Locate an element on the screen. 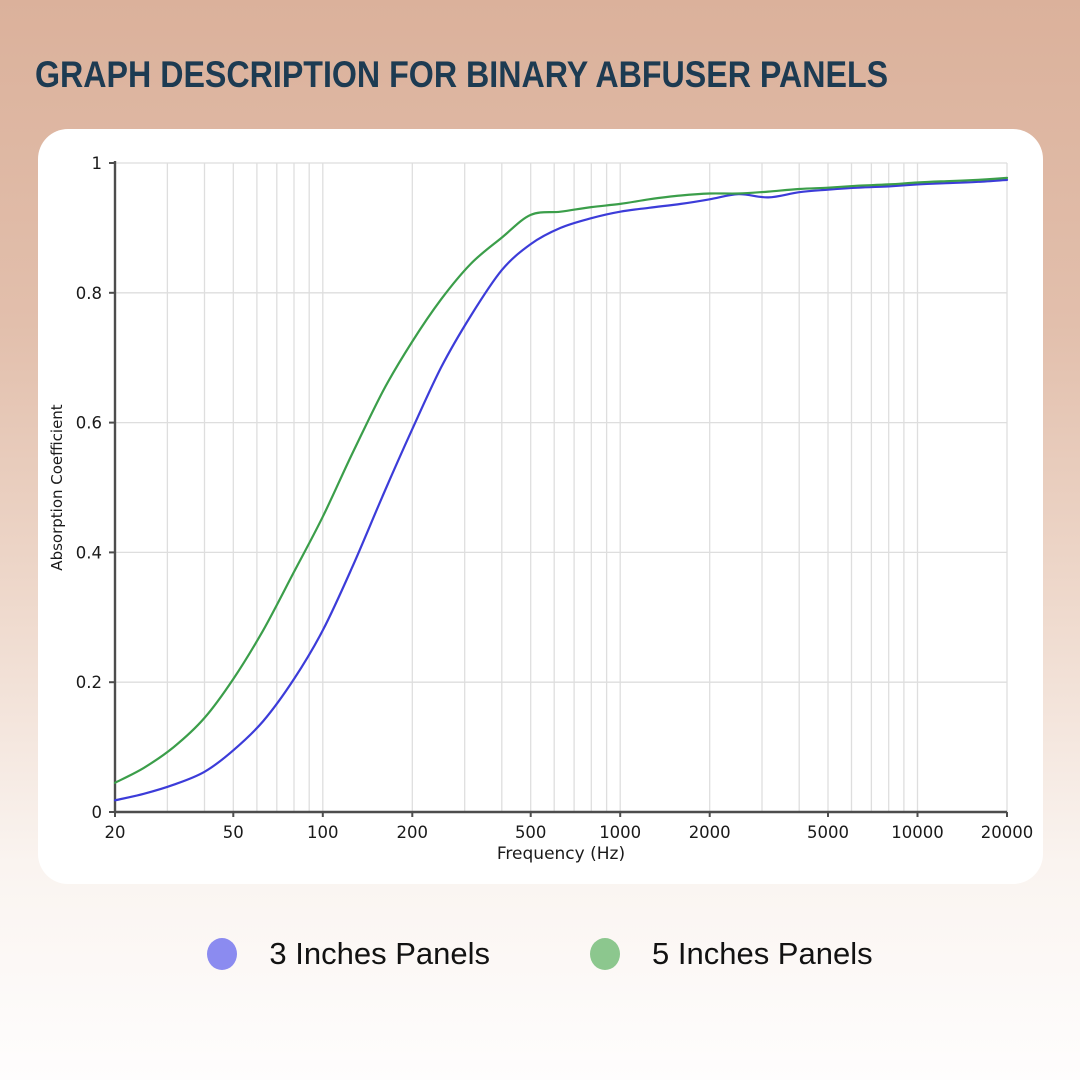 This screenshot has width=1080, height=1080. legend-dot-5-inches-icon is located at coordinates (605, 954).